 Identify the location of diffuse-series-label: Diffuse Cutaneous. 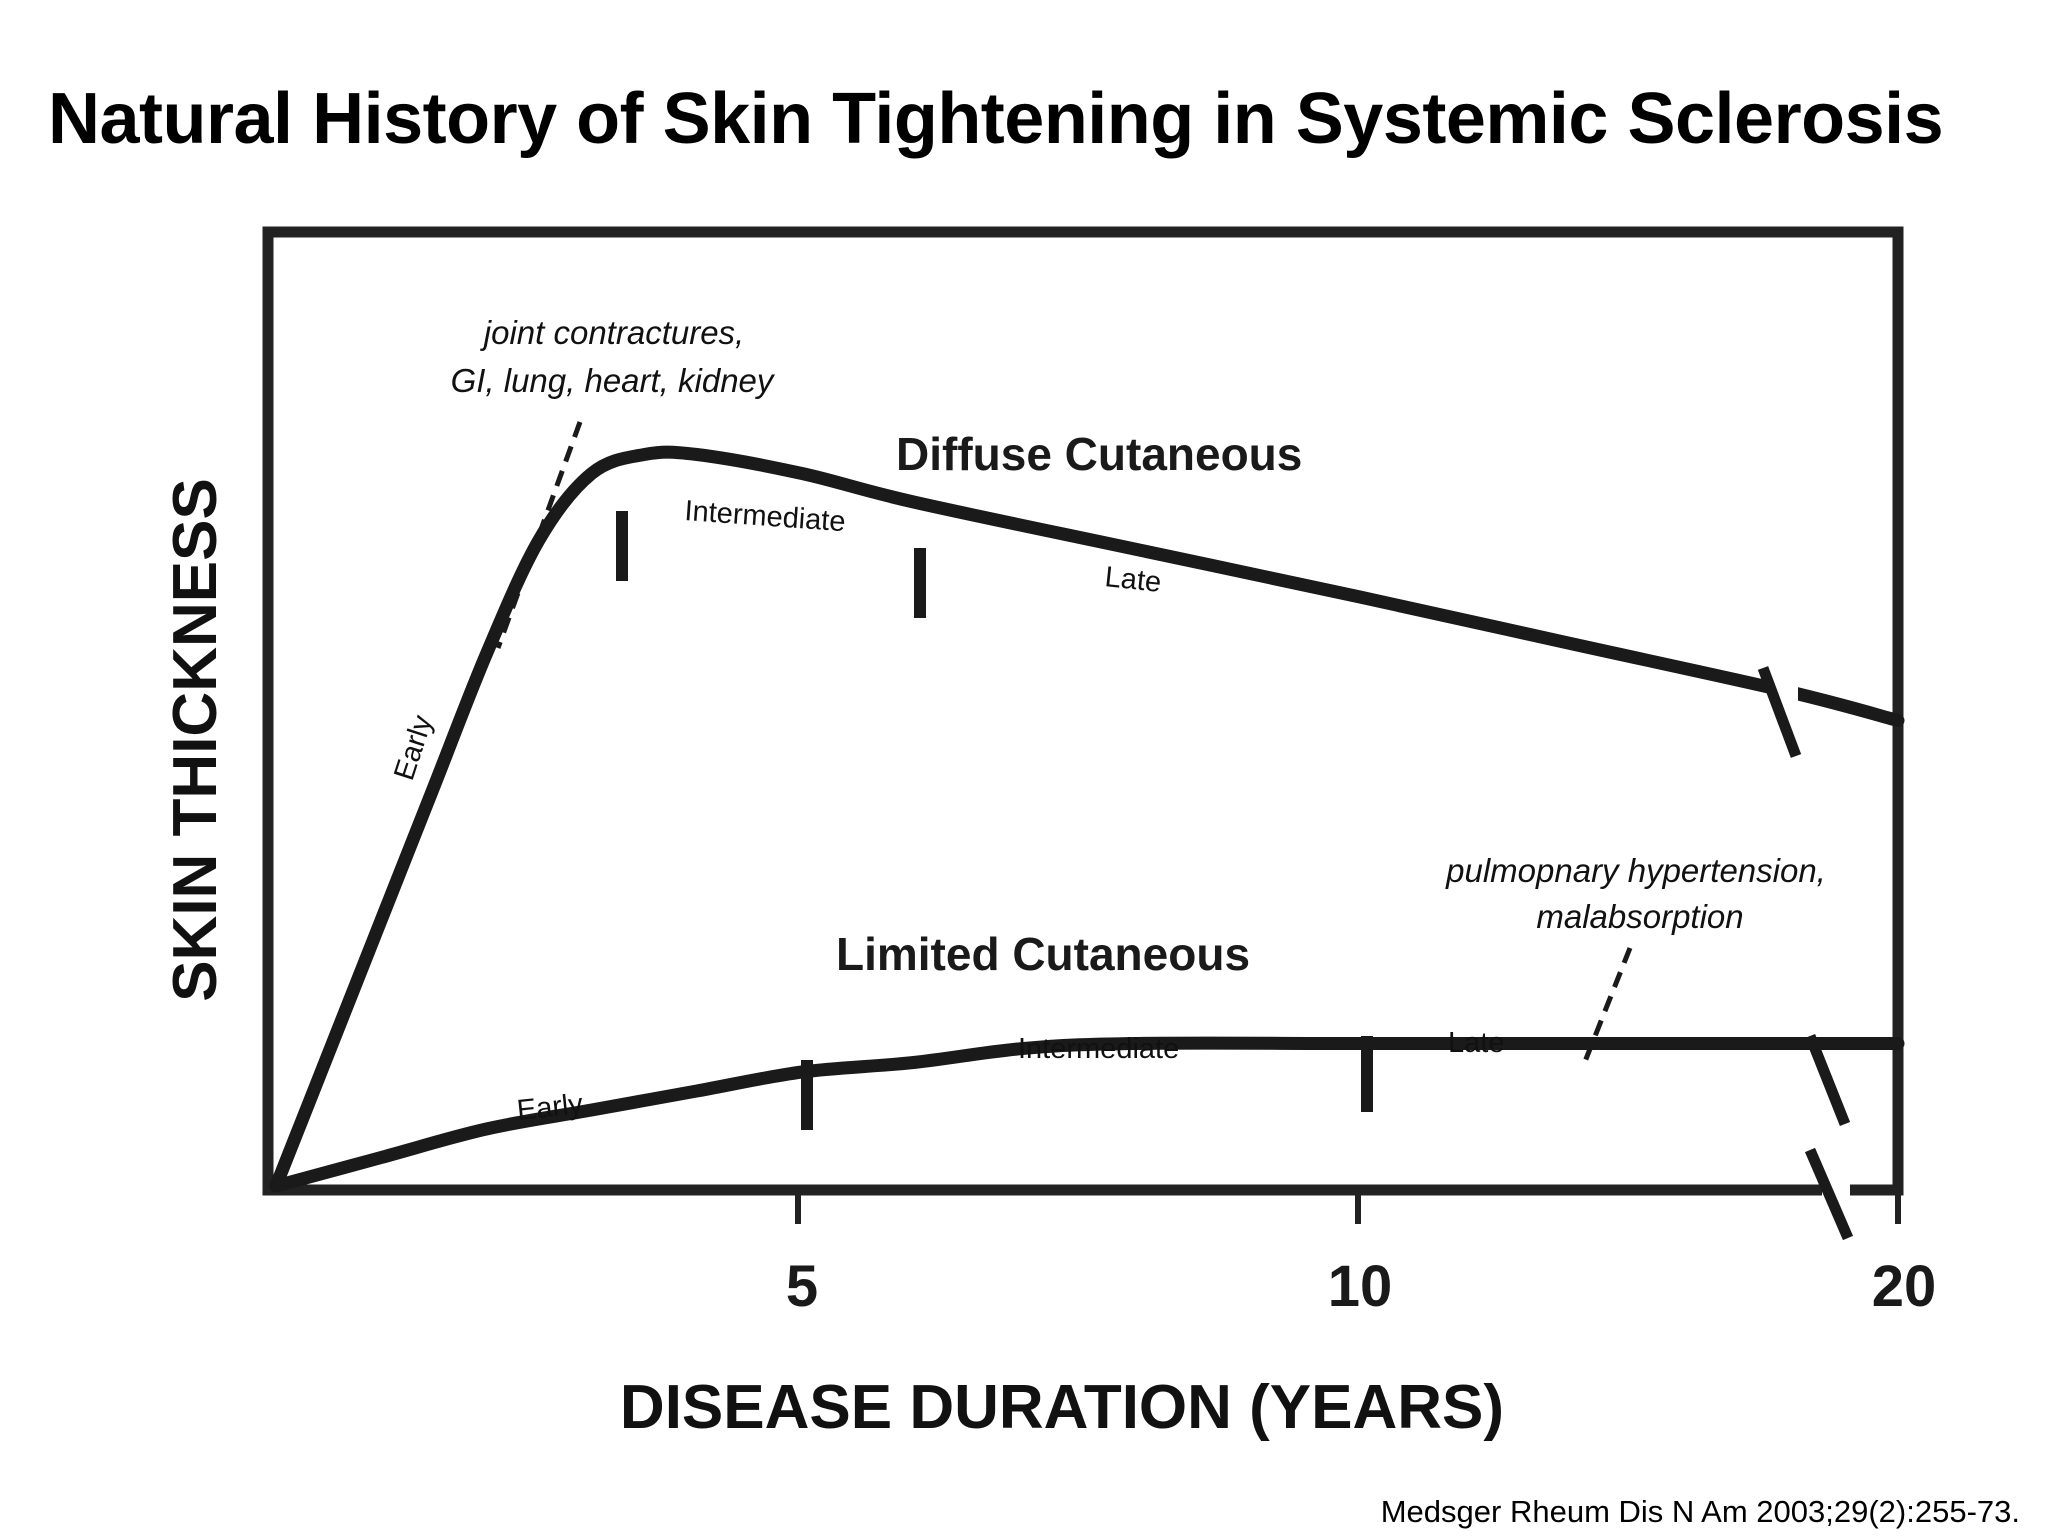
(1099, 454).